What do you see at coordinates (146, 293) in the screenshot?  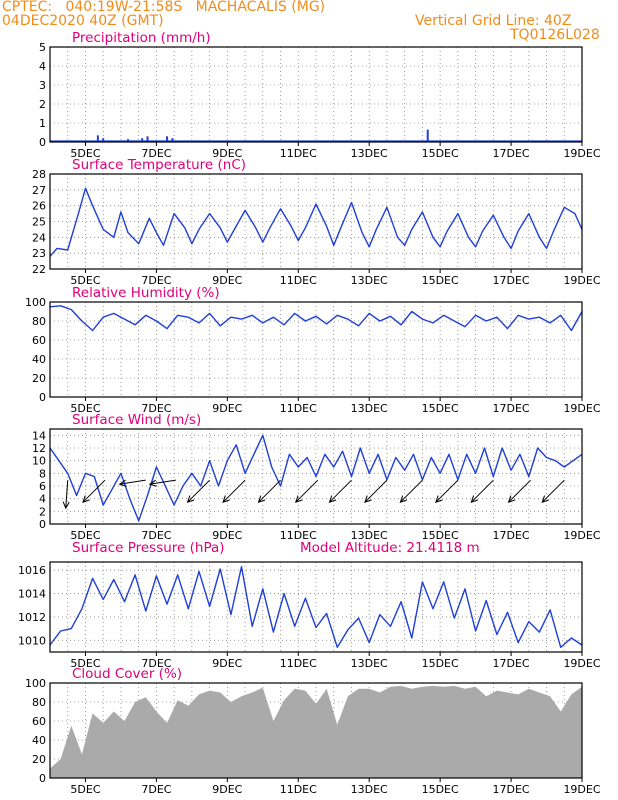 I see `panel-title: Relative Humidity (%)` at bounding box center [146, 293].